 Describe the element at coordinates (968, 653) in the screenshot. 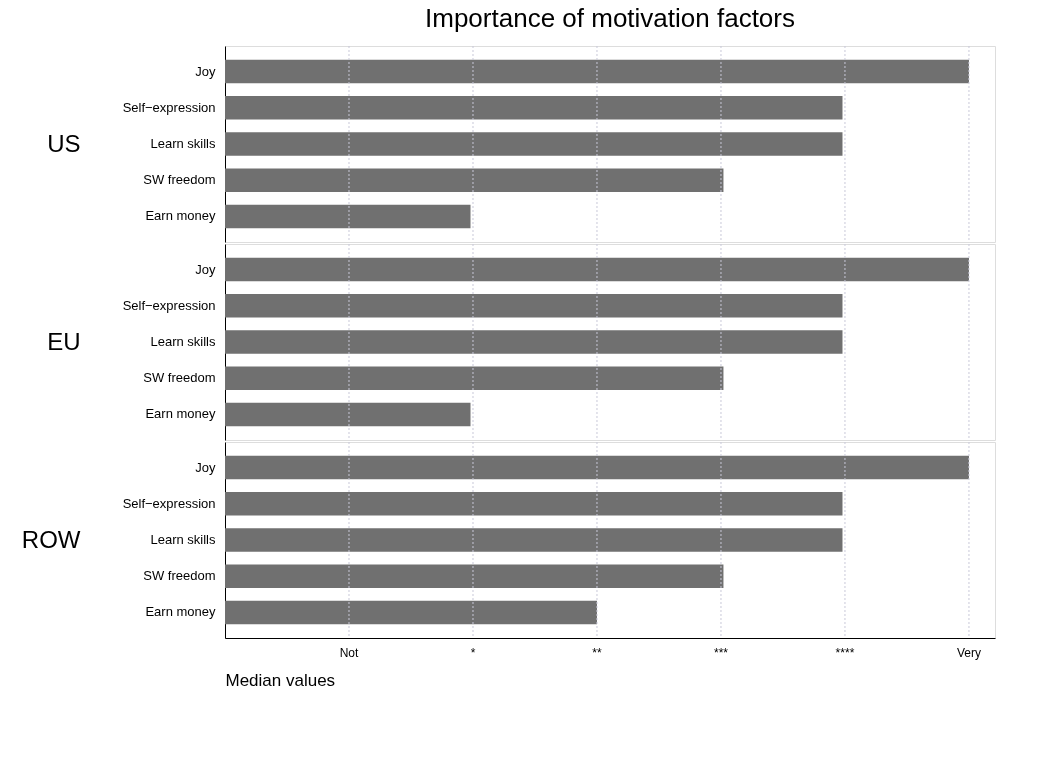

I see `text: Very` at that location.